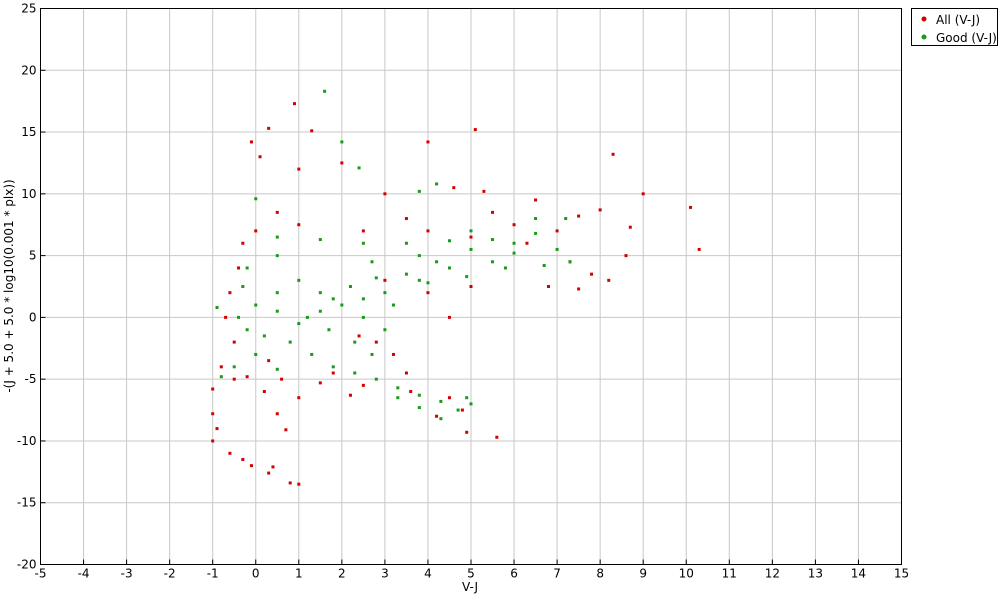 Image resolution: width=1000 pixels, height=604 pixels. What do you see at coordinates (27, 441) in the screenshot?
I see `y-tick-label: -10` at bounding box center [27, 441].